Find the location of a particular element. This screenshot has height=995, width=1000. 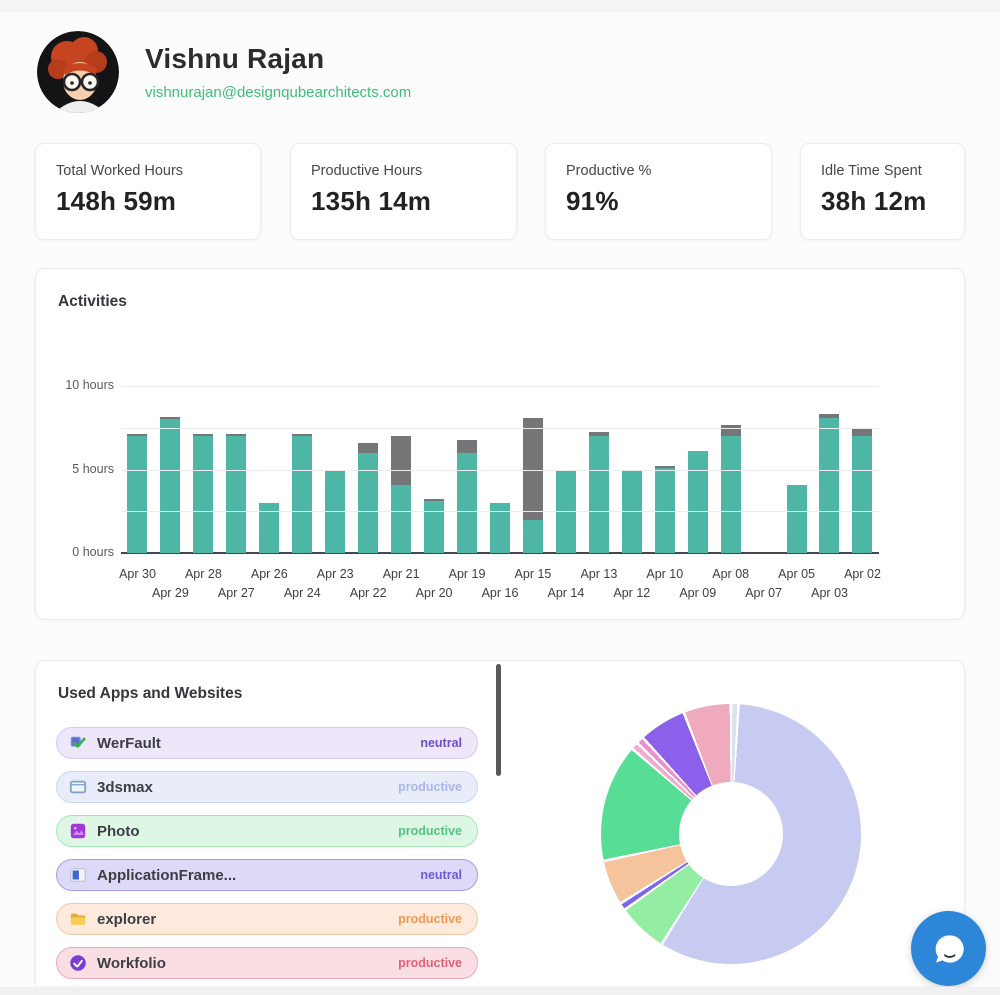

stat-value: 38h 12m is located at coordinates (874, 201).